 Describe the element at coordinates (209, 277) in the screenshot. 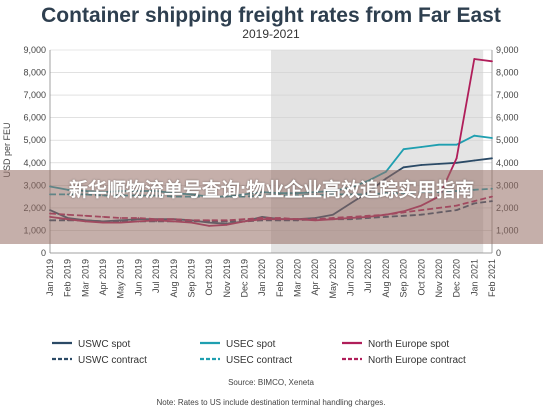

I see `x-tick-label: Oct 2019` at that location.